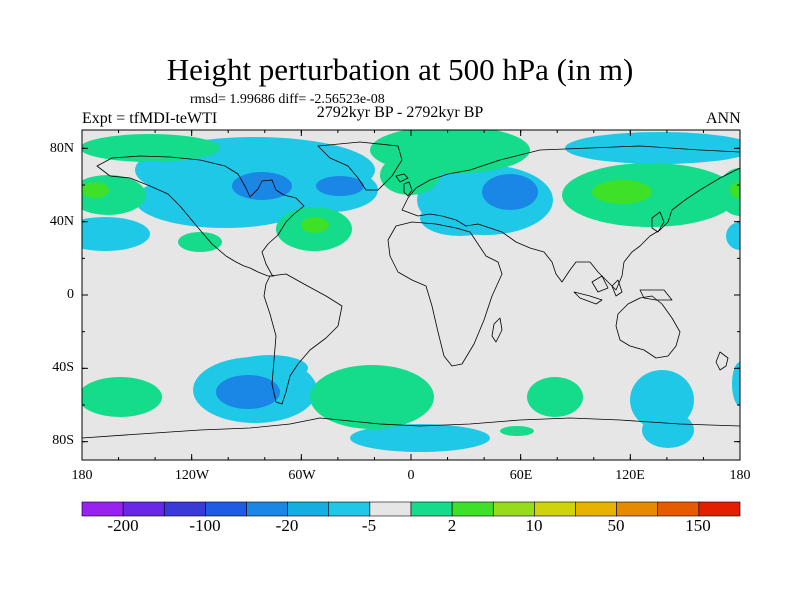 The height and width of the screenshot is (600, 800). Describe the element at coordinates (360, 166) in the screenshot. I see `coastline-greenland` at that location.